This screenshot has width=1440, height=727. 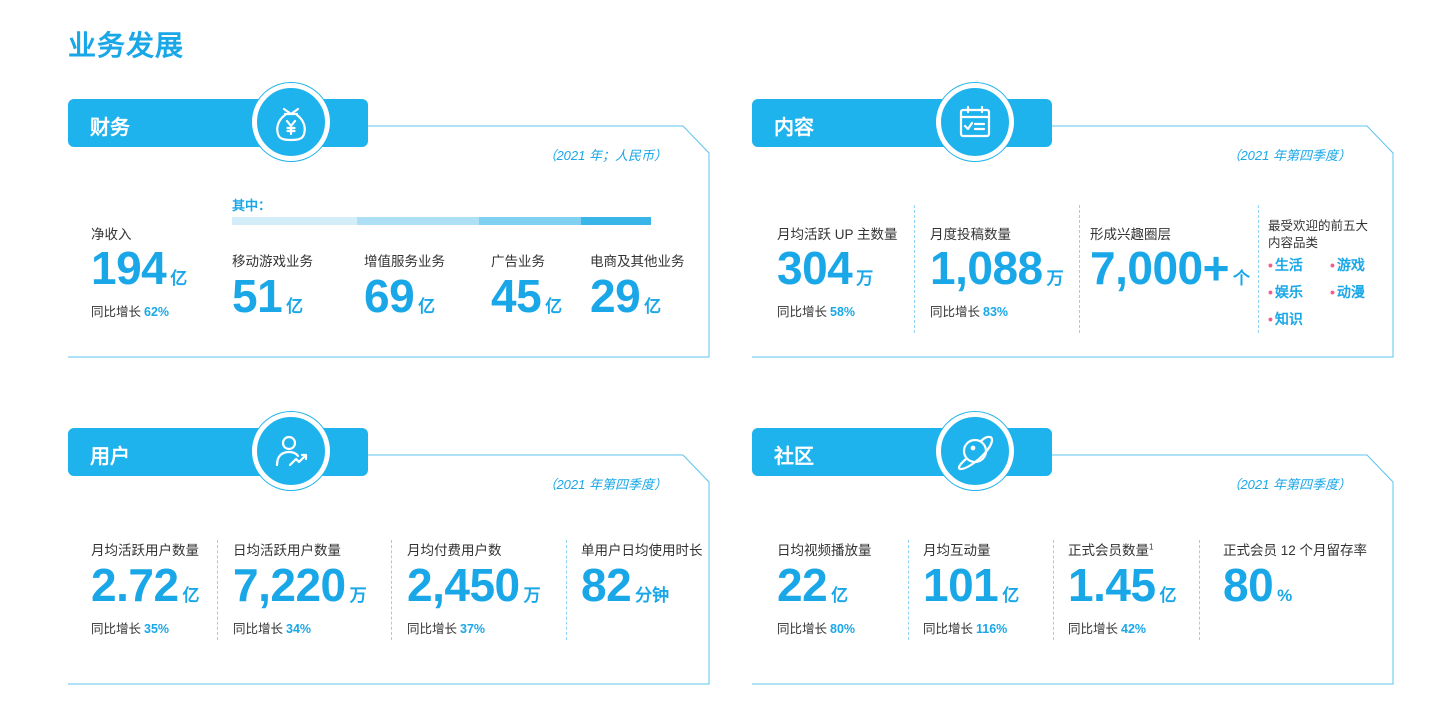 I want to click on stat-label: 月均活跃 UP 主数量, so click(x=837, y=234).